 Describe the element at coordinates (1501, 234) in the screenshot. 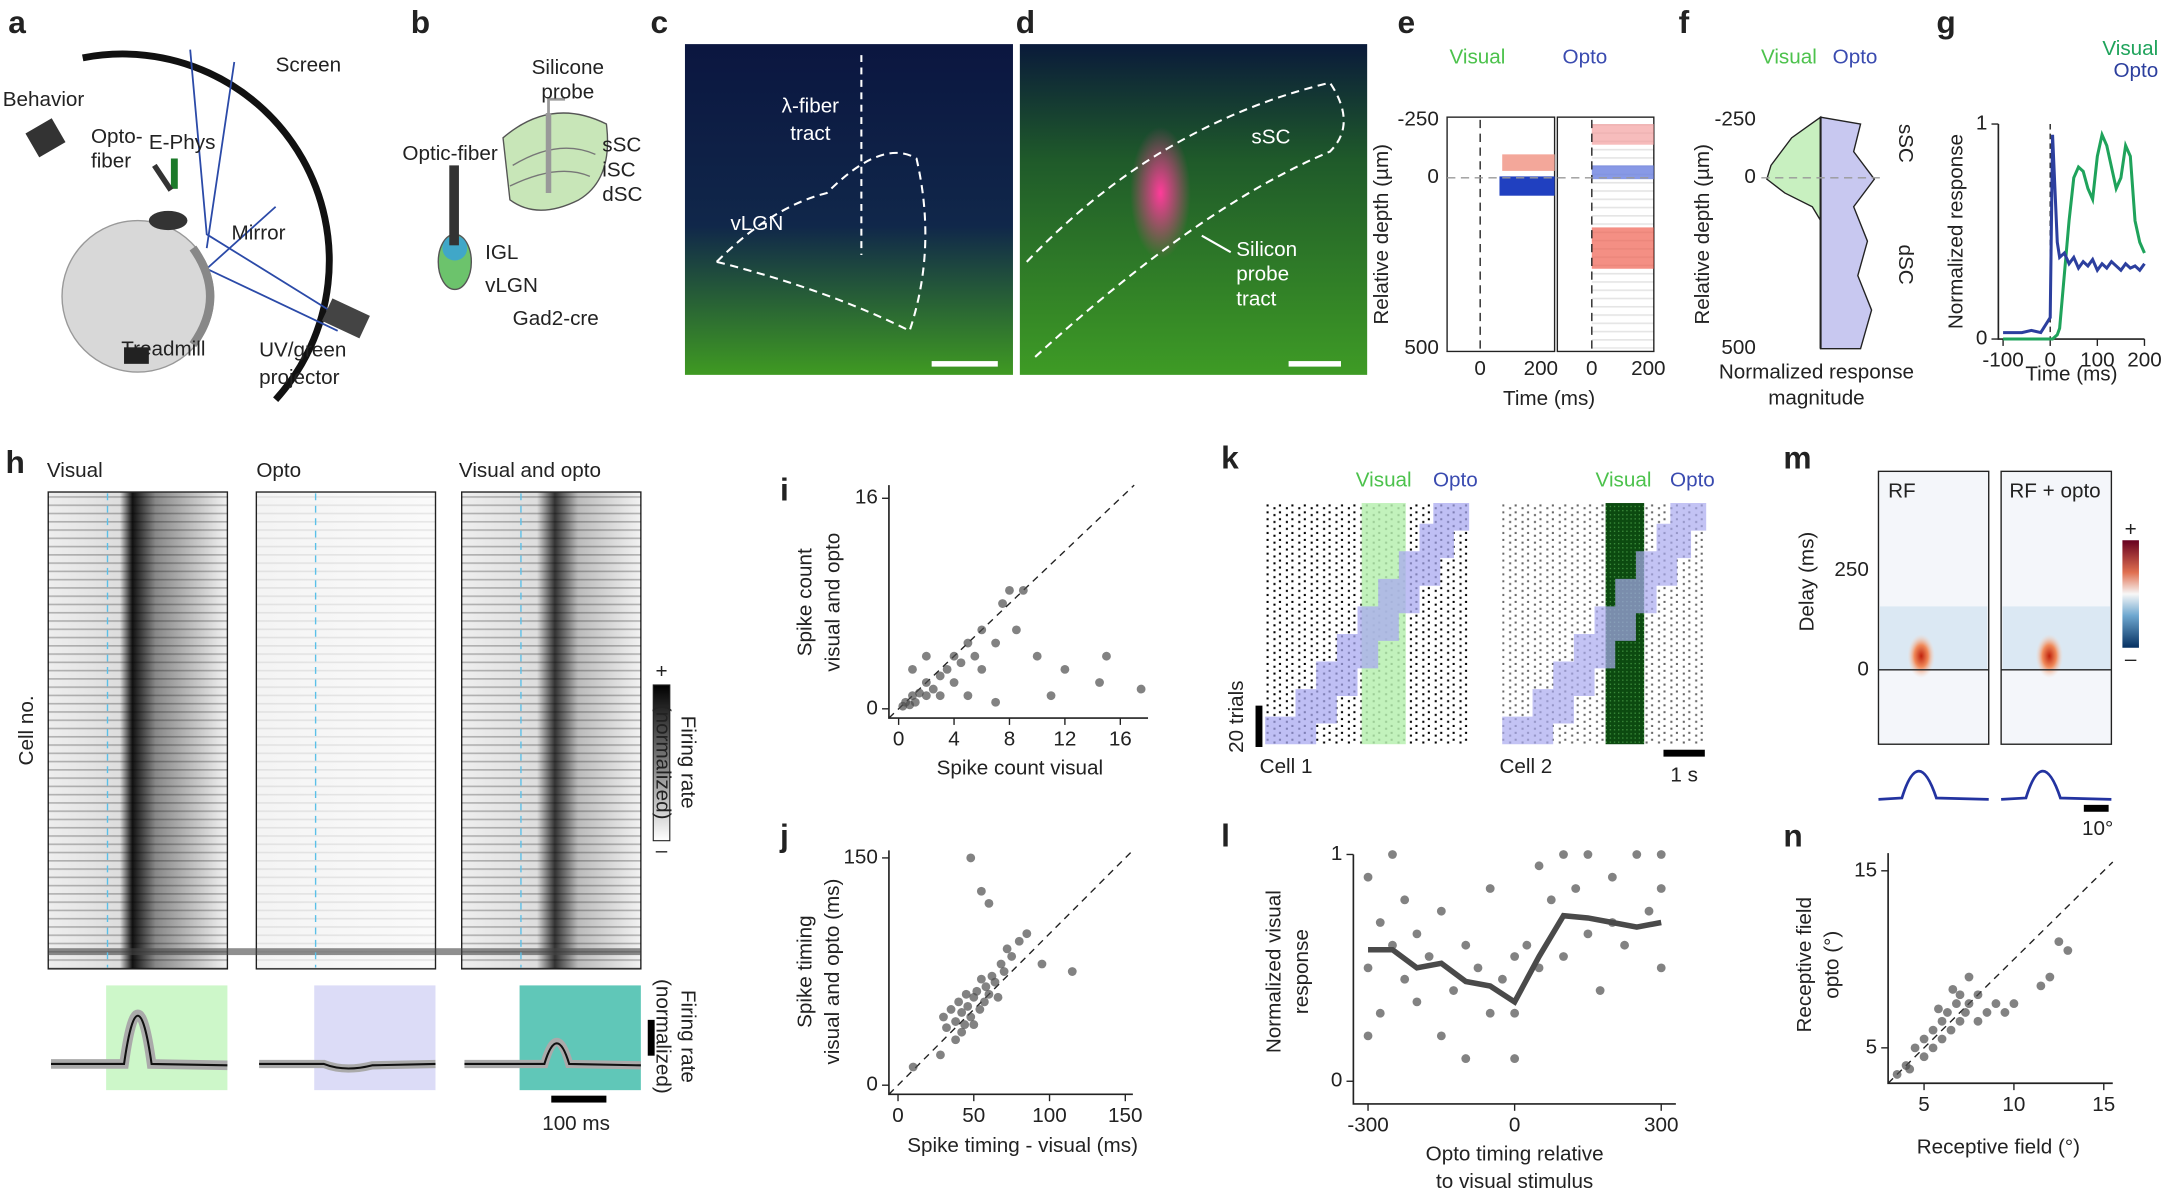

I see `heatmap` at that location.